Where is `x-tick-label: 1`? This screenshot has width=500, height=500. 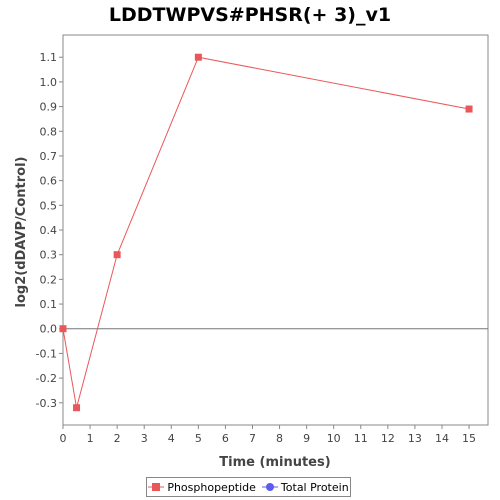
x-tick-label: 1 is located at coordinates (90, 438).